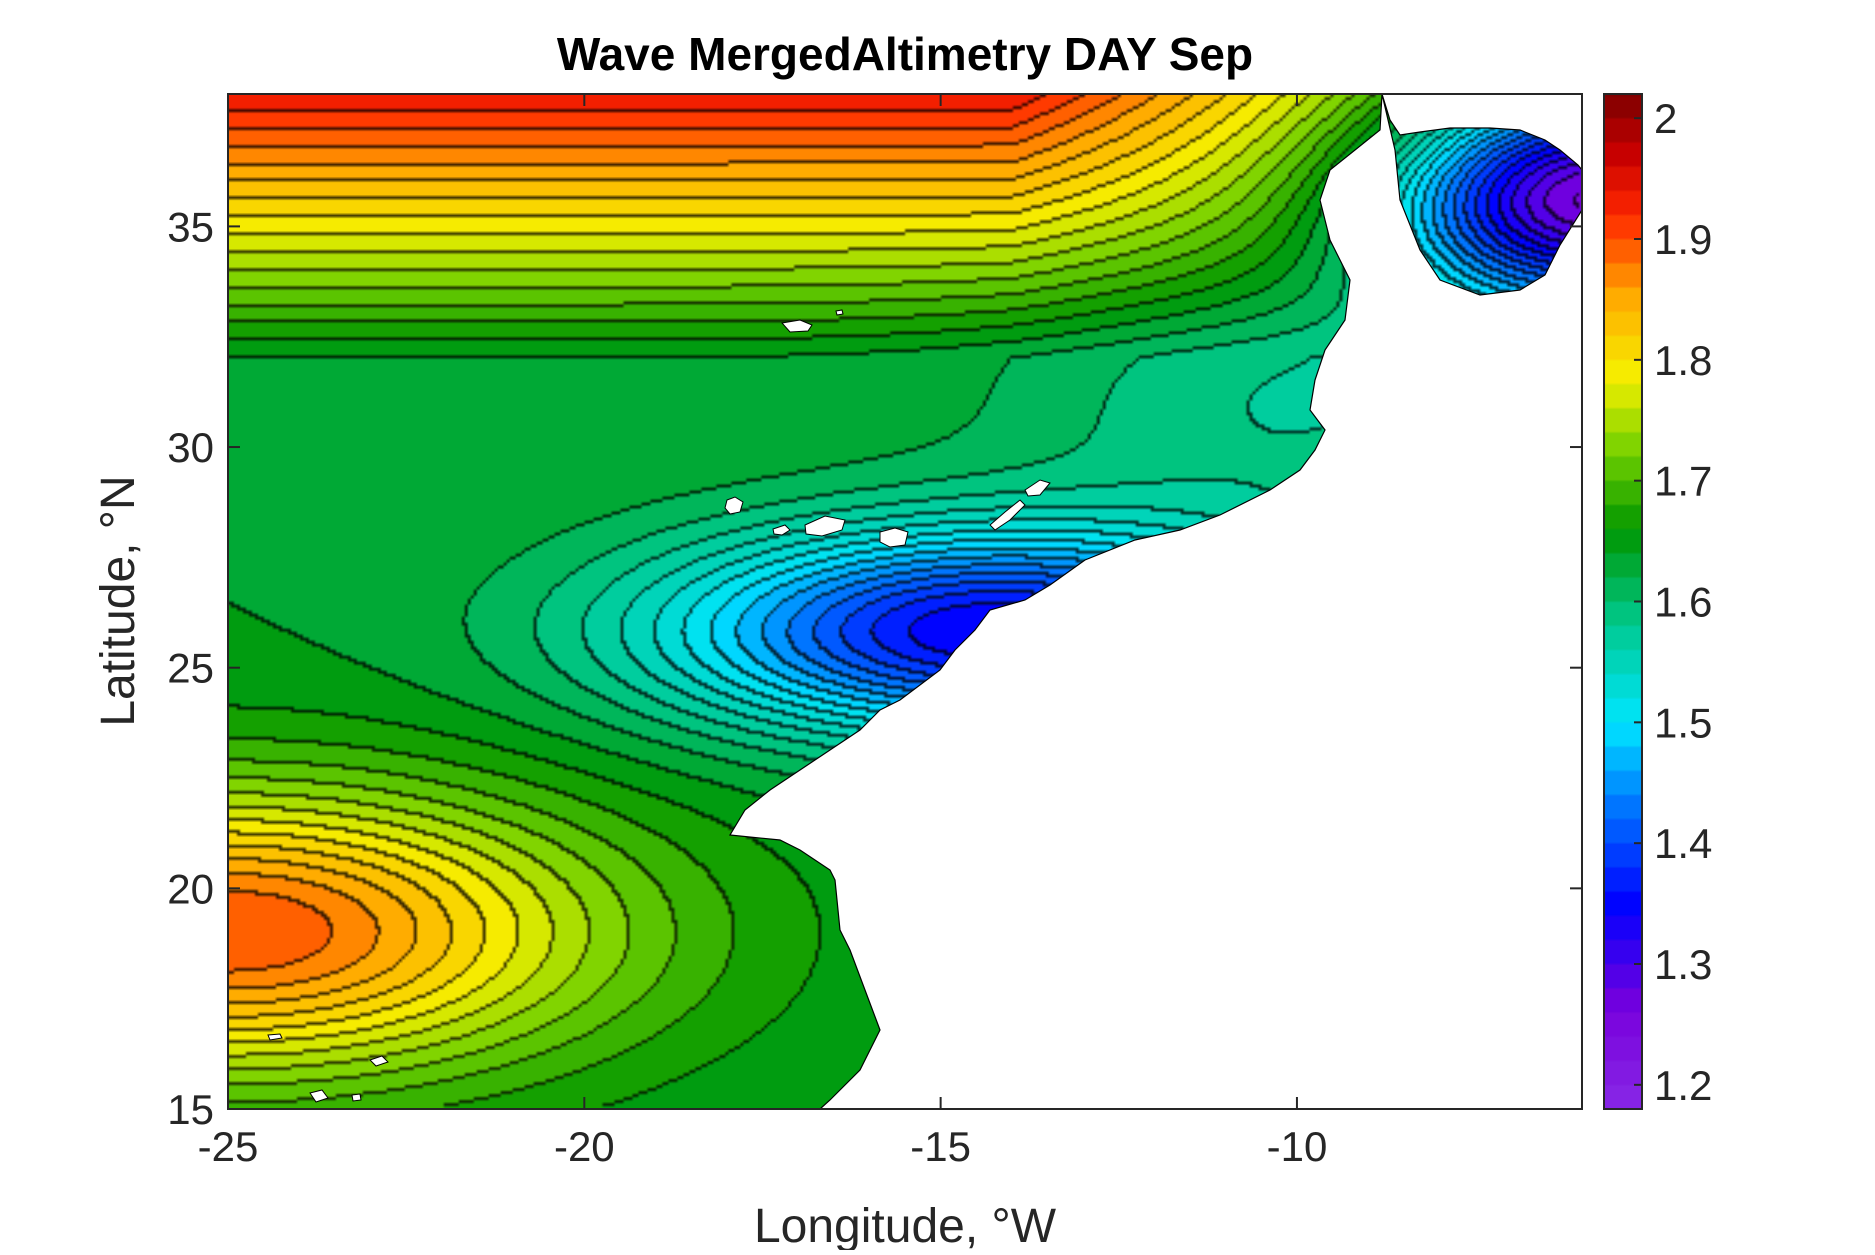 The width and height of the screenshot is (1875, 1255). What do you see at coordinates (118, 600) in the screenshot?
I see `y-axis-label: Latitude, °N` at bounding box center [118, 600].